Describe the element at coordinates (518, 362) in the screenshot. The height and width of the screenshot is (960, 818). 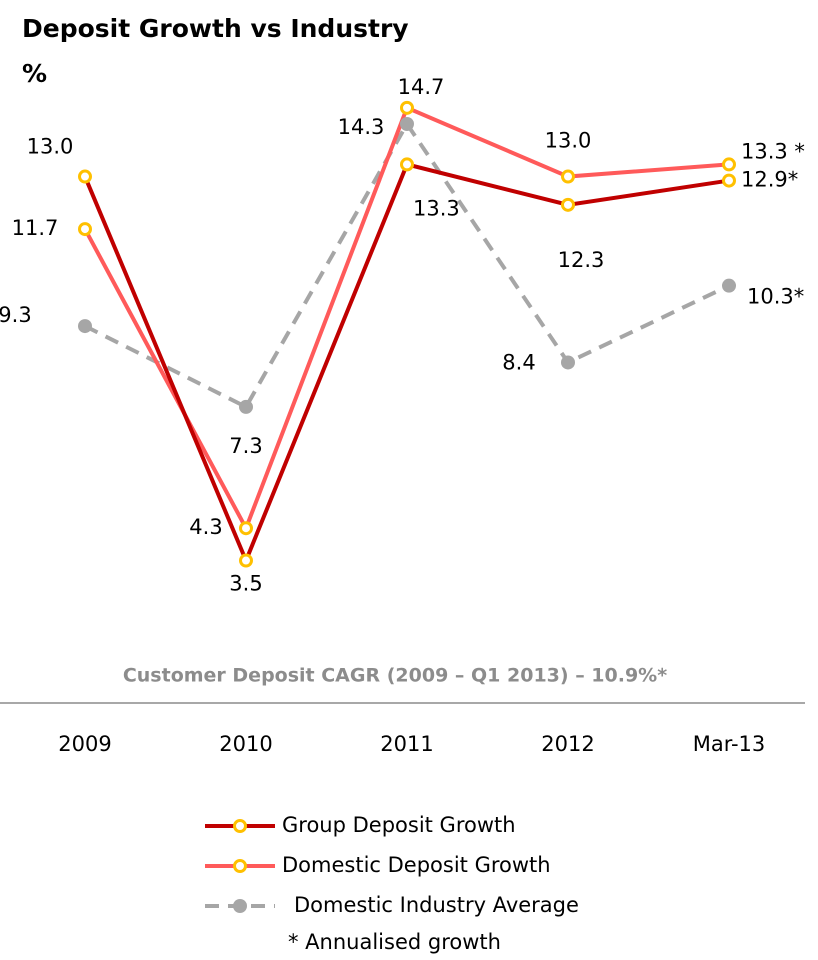
I see `data-label: 8.4` at that location.